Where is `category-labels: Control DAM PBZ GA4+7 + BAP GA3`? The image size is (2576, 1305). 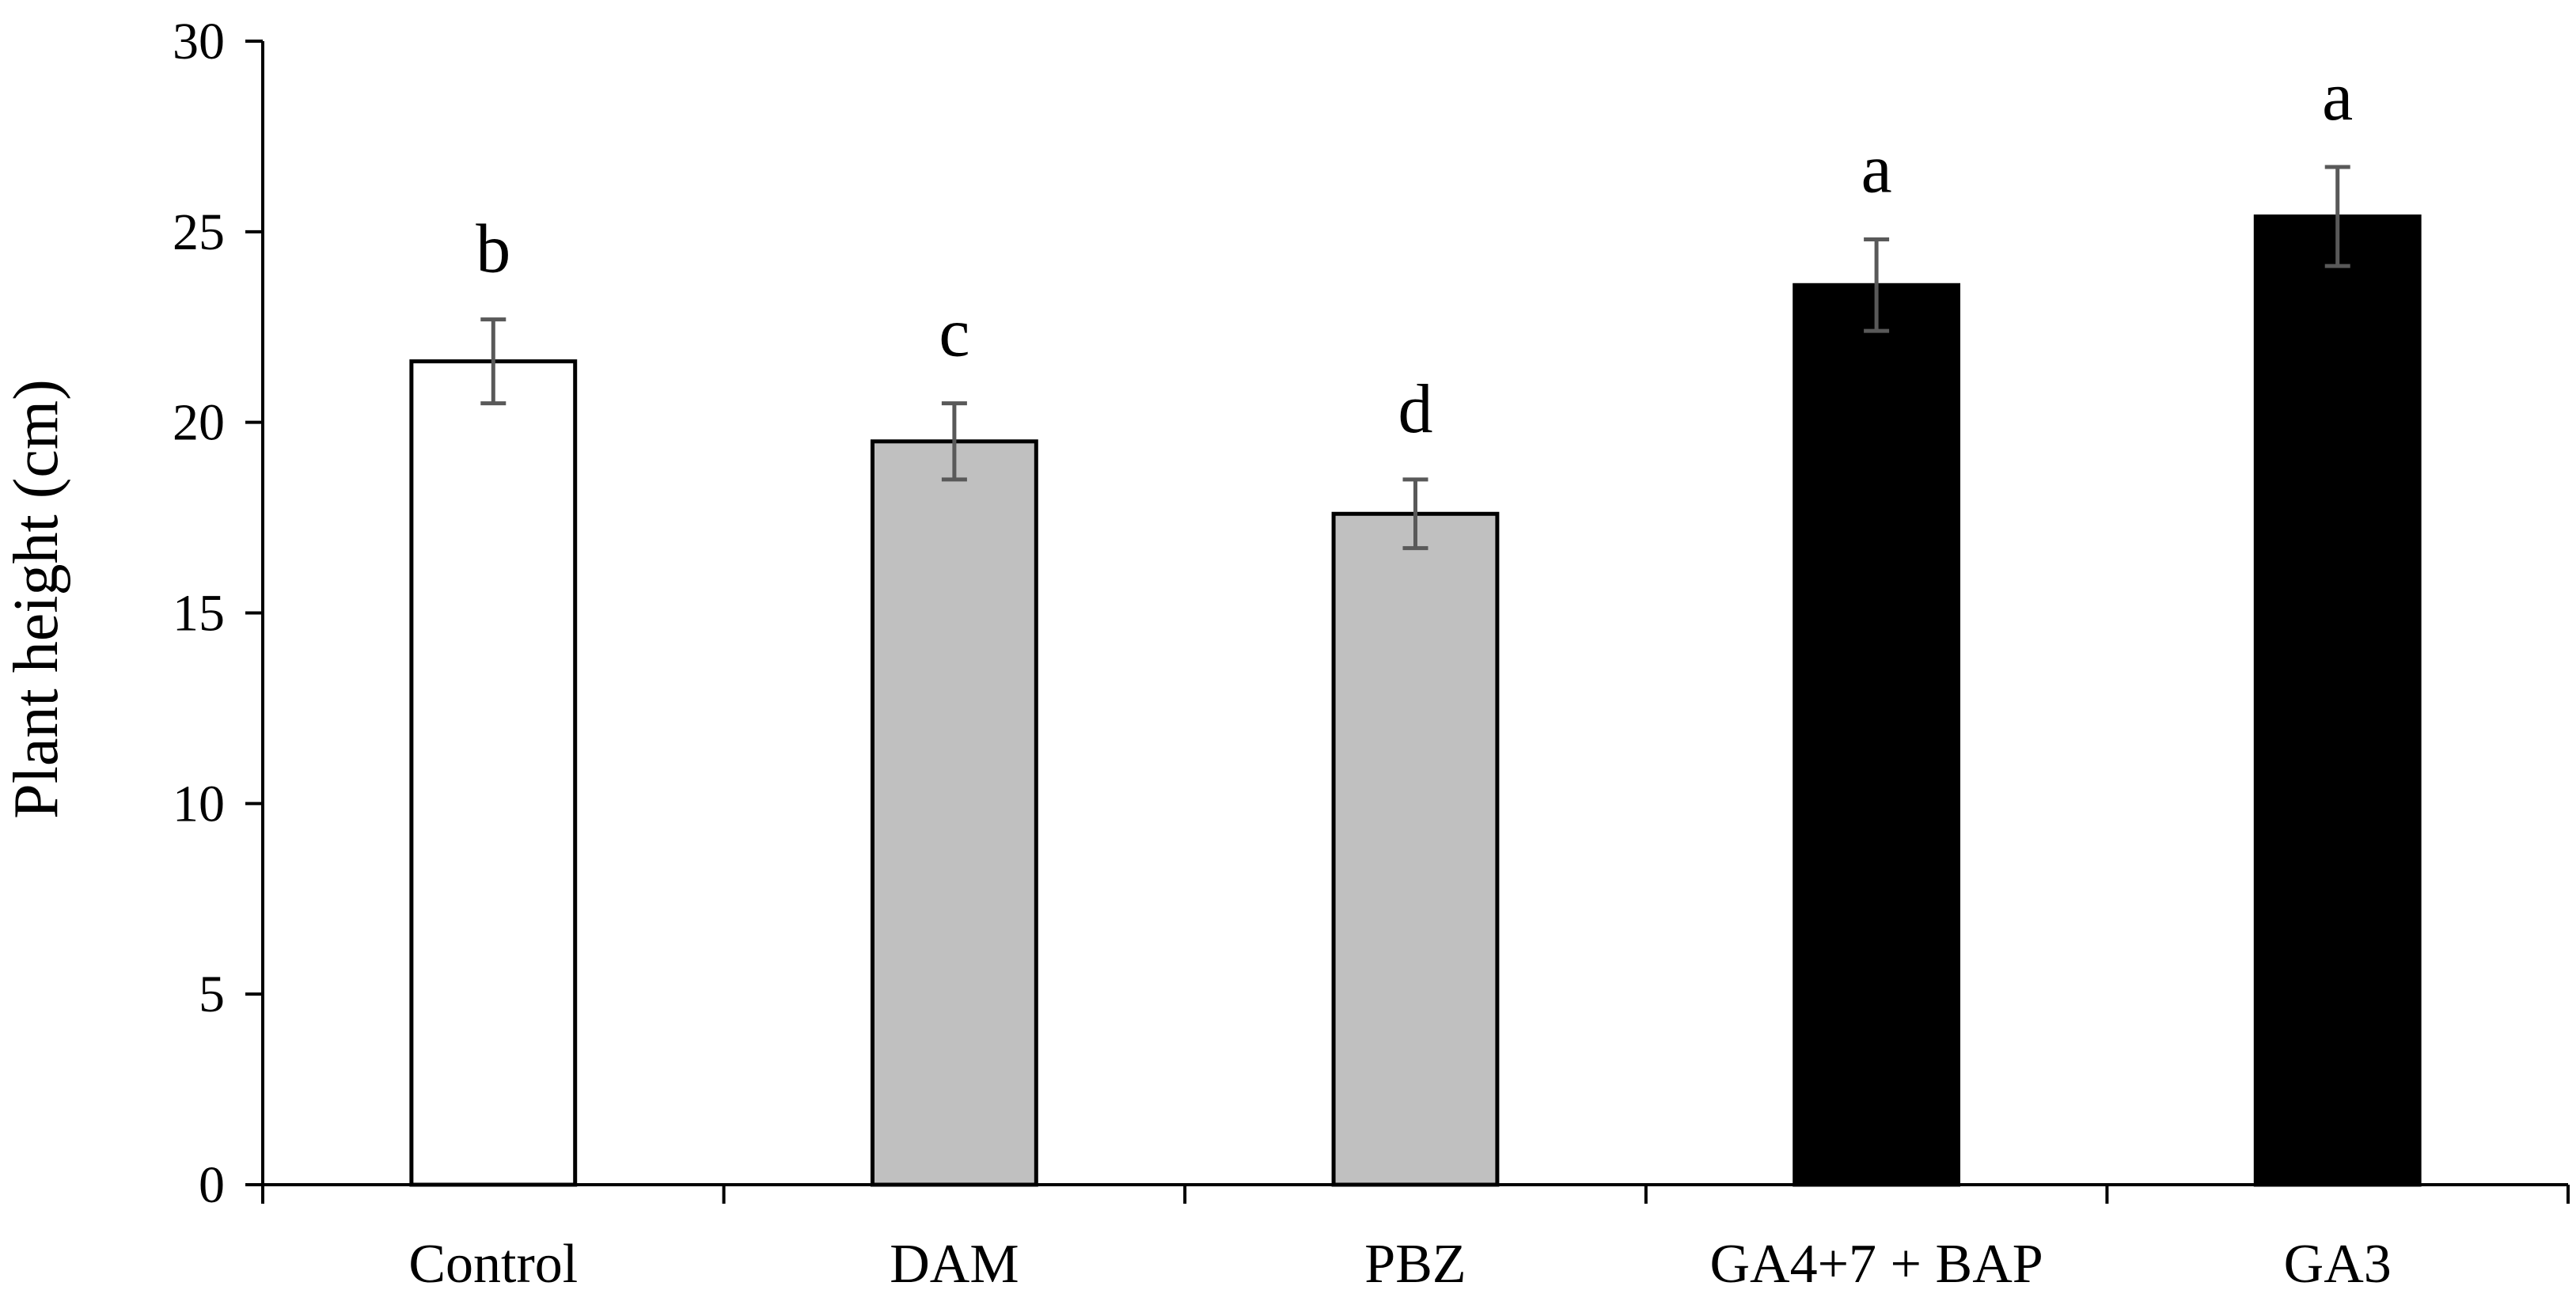
category-labels: Control DAM PBZ GA4+7 + BAP GA3 is located at coordinates (1399, 1264).